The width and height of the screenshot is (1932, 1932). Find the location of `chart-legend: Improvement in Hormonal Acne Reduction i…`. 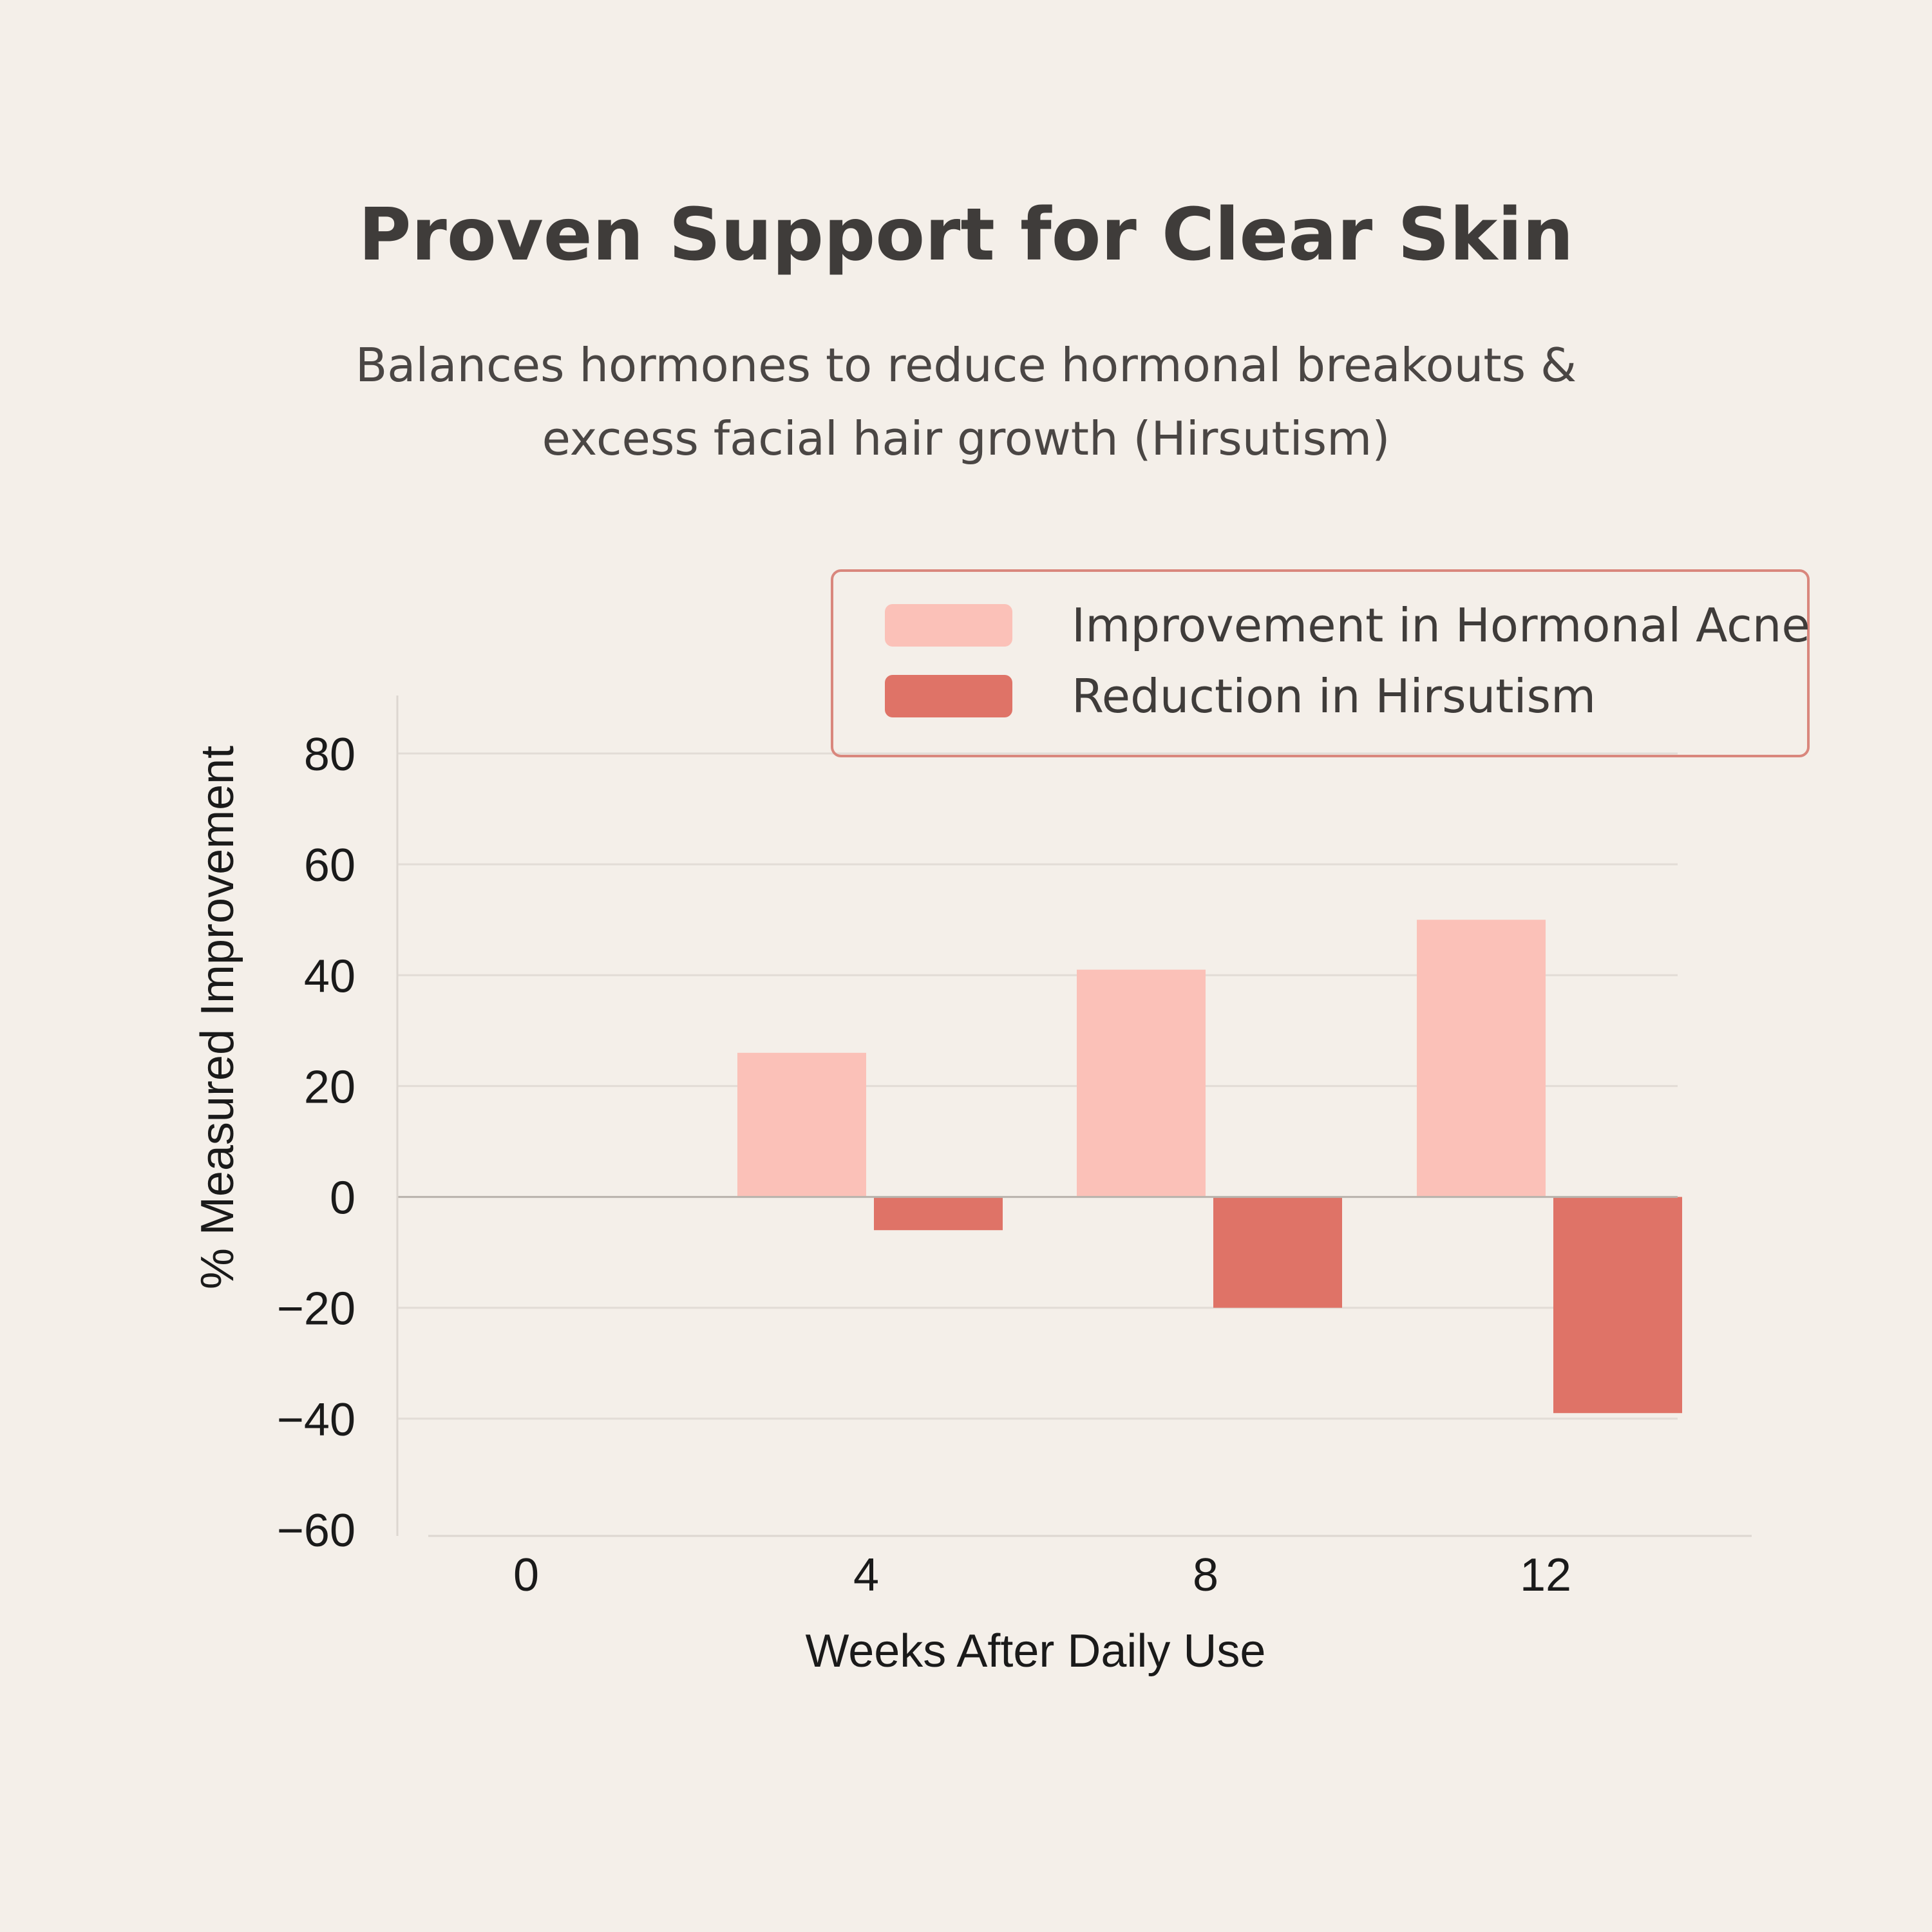

chart-legend: Improvement in Hormonal Acne Reduction i… is located at coordinates (1320, 663).